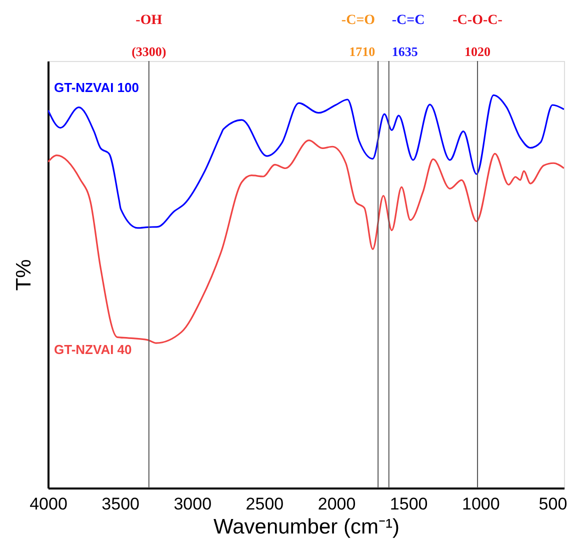 The width and height of the screenshot is (579, 552). Describe the element at coordinates (149, 20) in the screenshot. I see `ref-line-label: -OH` at that location.